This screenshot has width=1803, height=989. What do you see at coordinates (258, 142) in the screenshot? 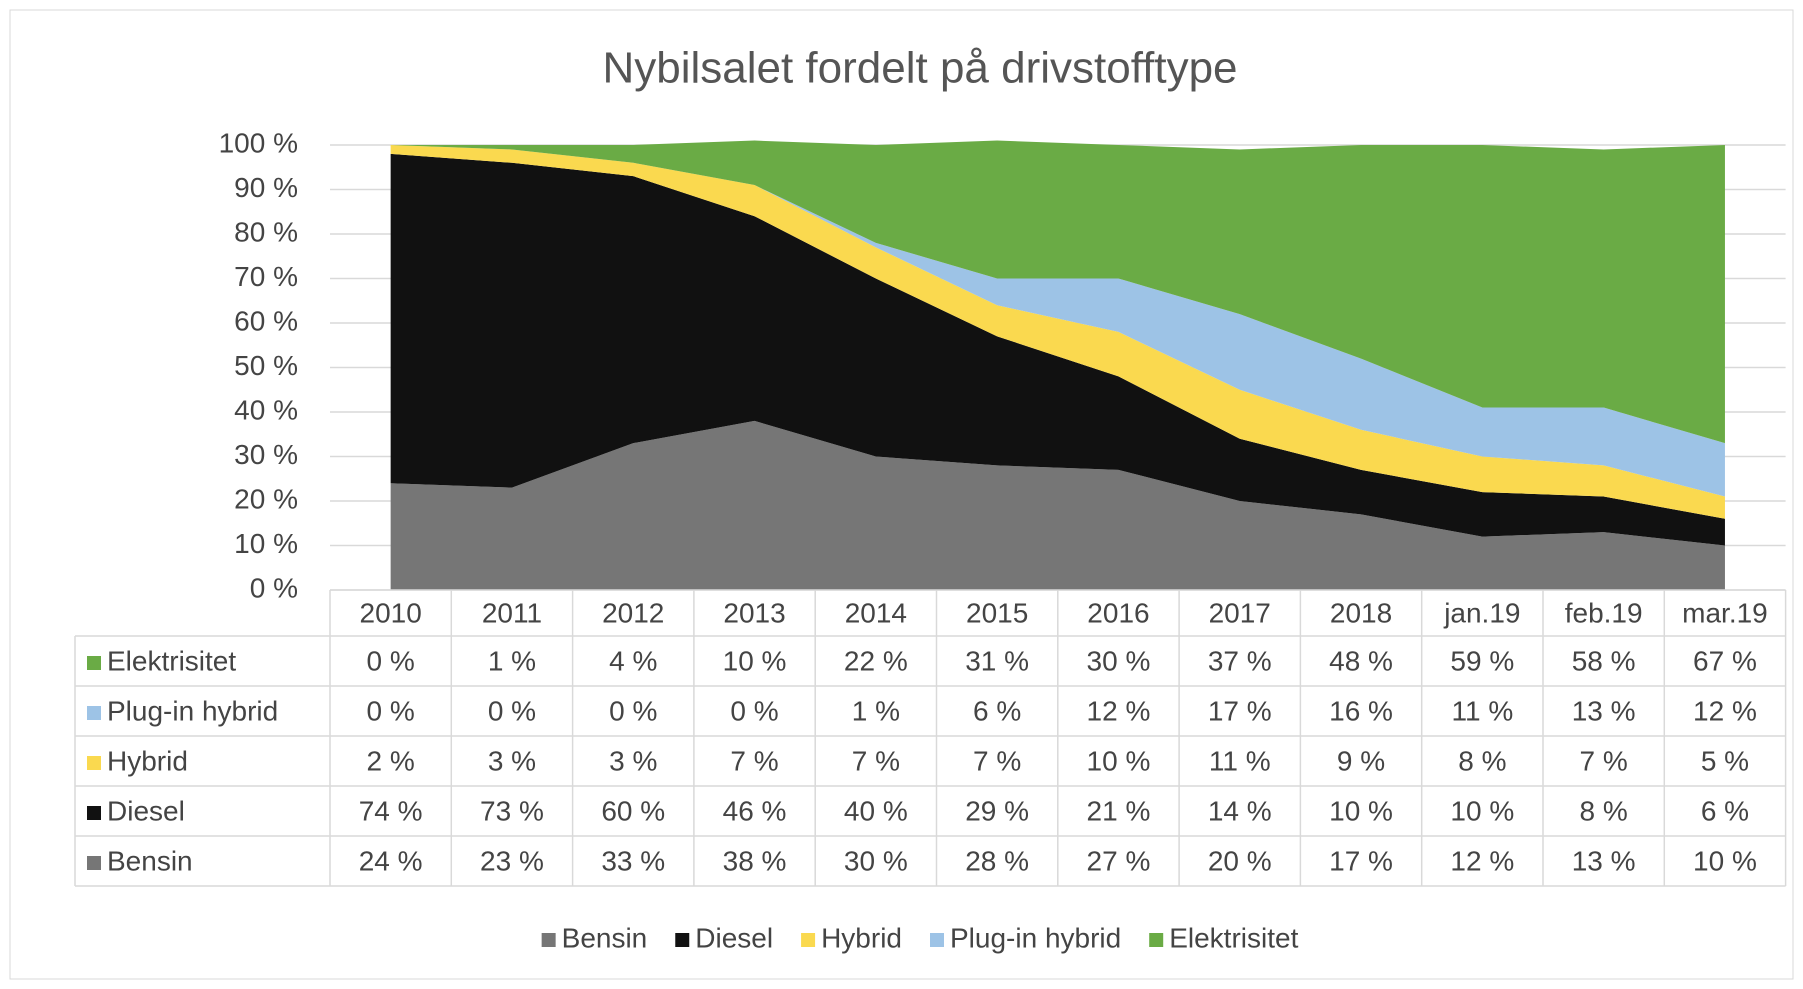
I see `y-tick-label: 100 %` at bounding box center [258, 142].